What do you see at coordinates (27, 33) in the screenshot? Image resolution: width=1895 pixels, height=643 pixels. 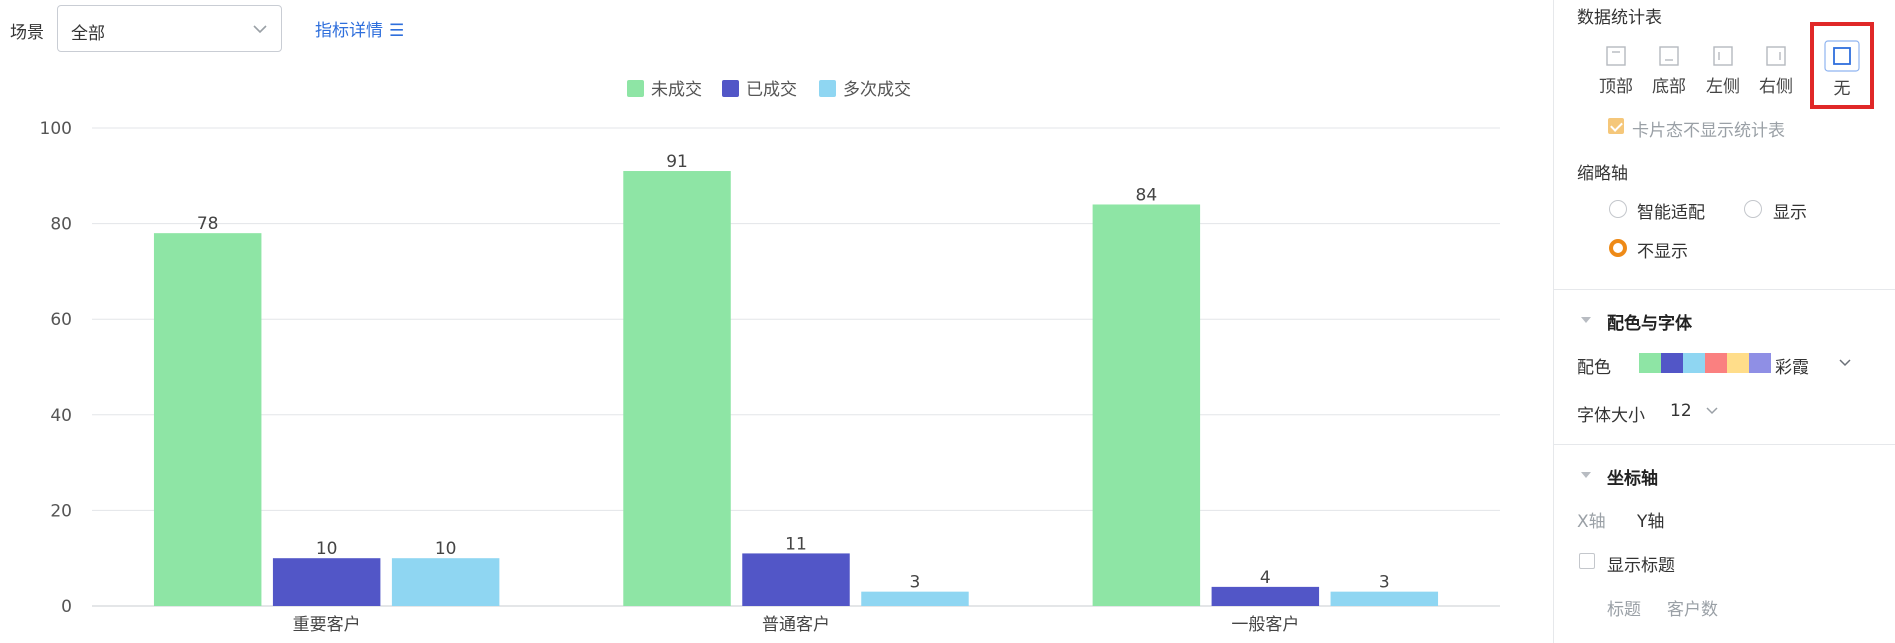 I see `scene-label: 场景` at bounding box center [27, 33].